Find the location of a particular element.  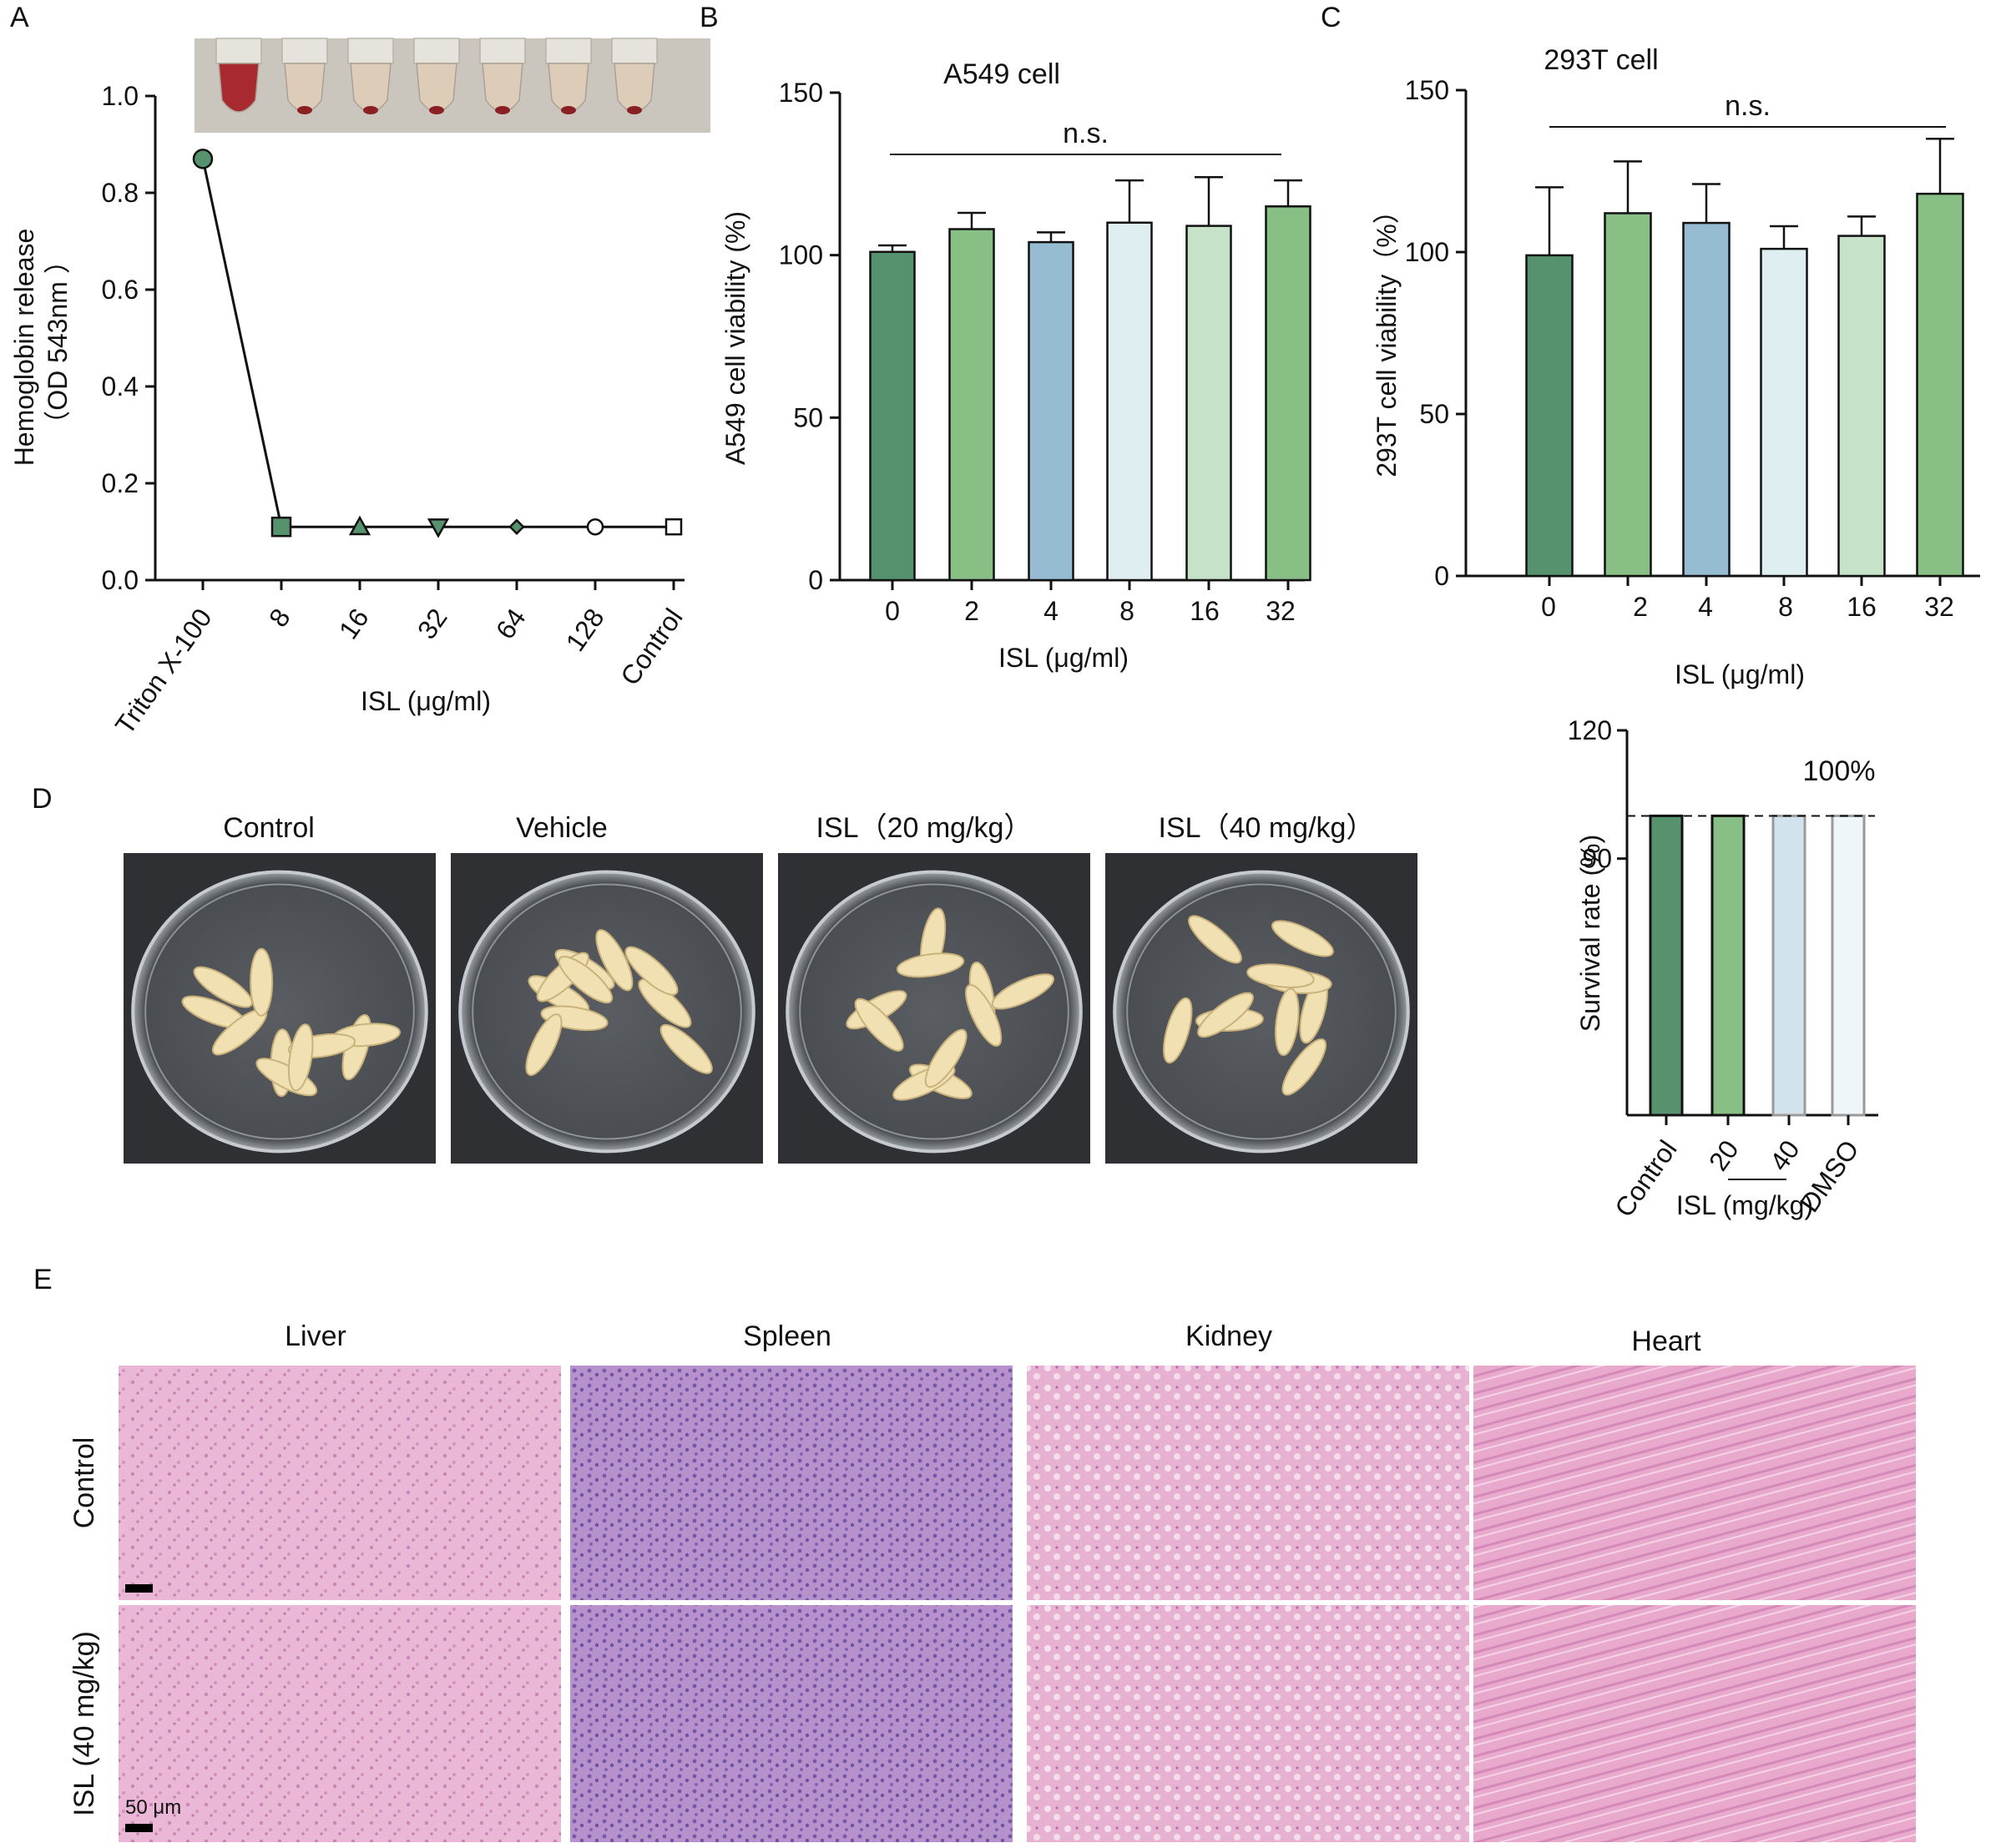

column-label: Liver is located at coordinates (315, 1336).